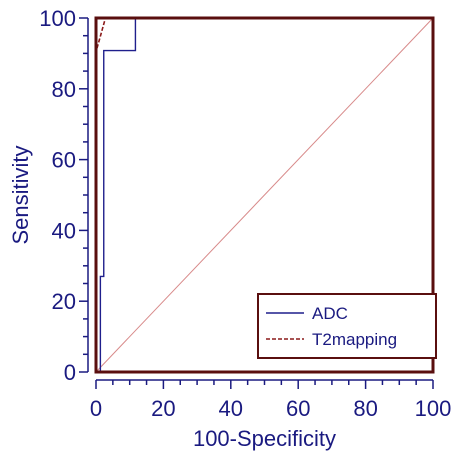  Describe the element at coordinates (70, 372) in the screenshot. I see `y-tick-label: 0` at that location.